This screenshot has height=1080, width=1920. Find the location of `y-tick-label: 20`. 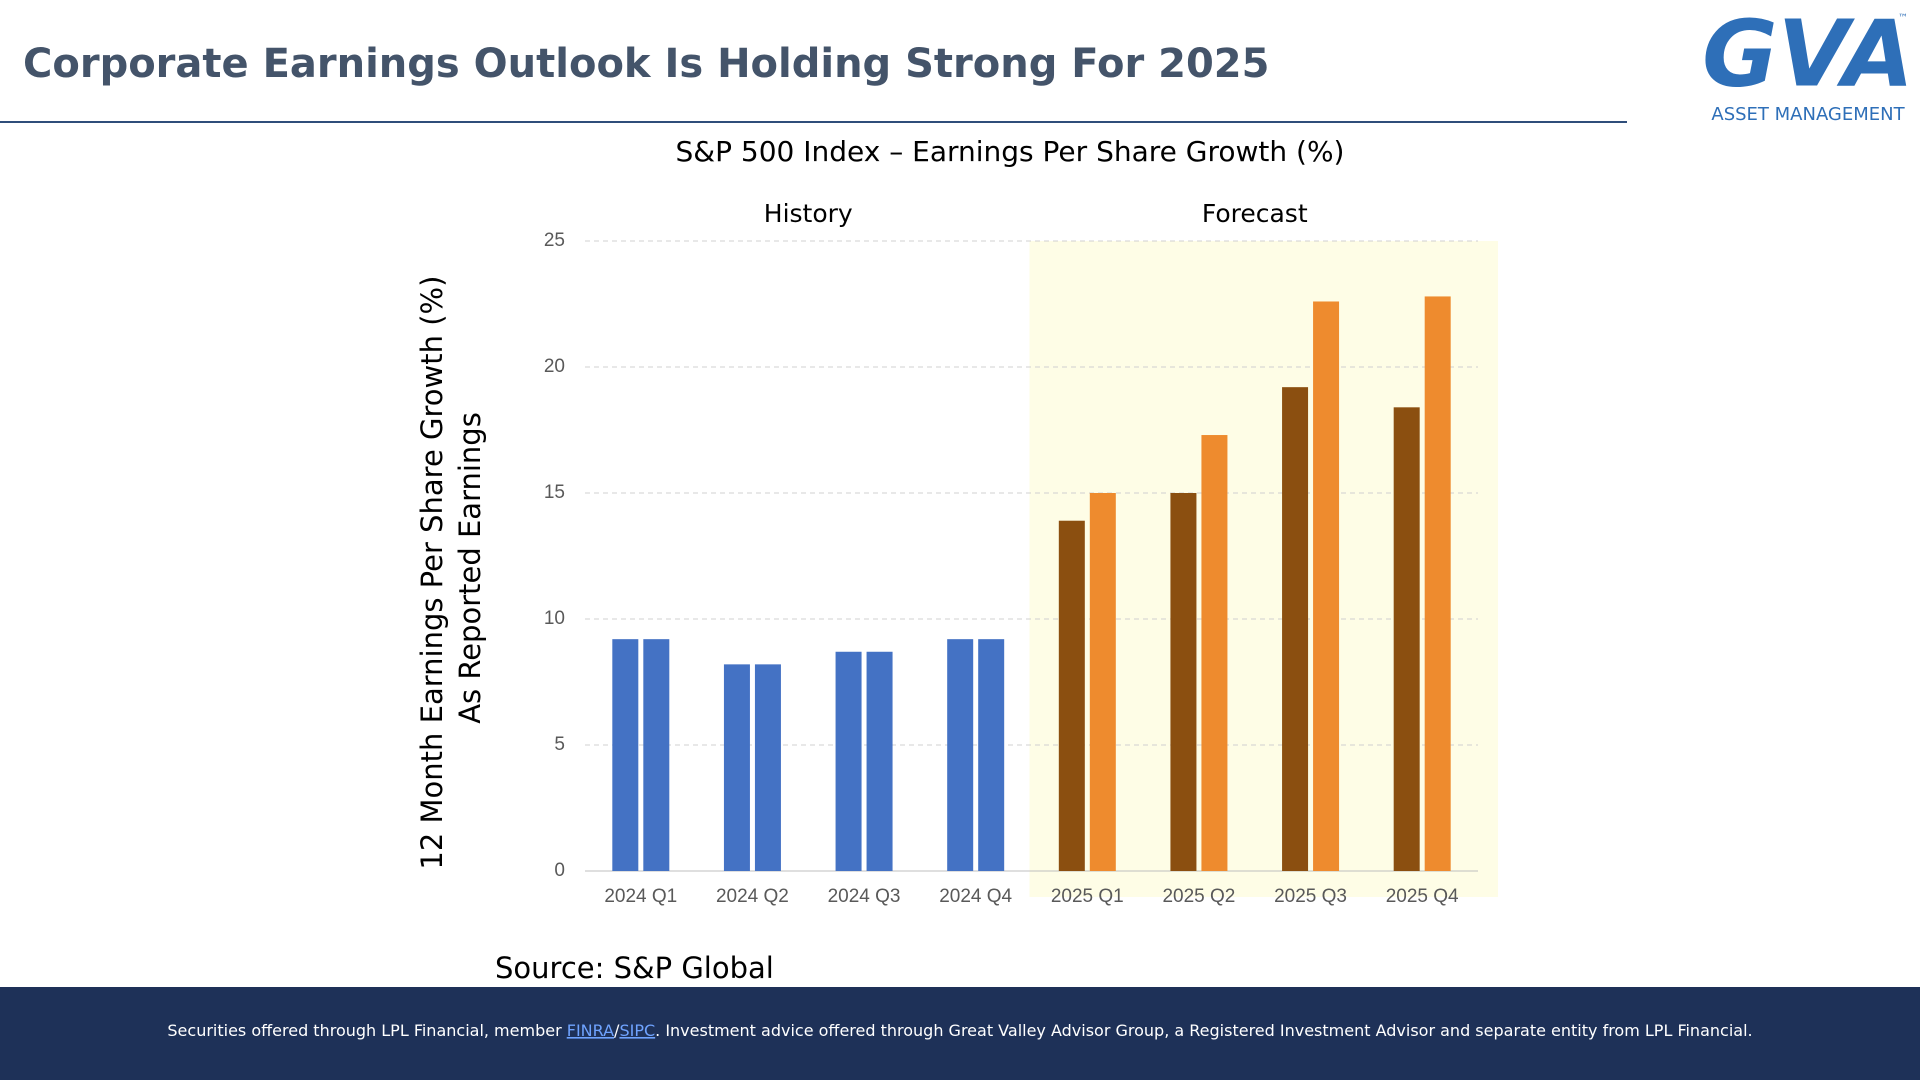

y-tick-label: 20 is located at coordinates (554, 366).